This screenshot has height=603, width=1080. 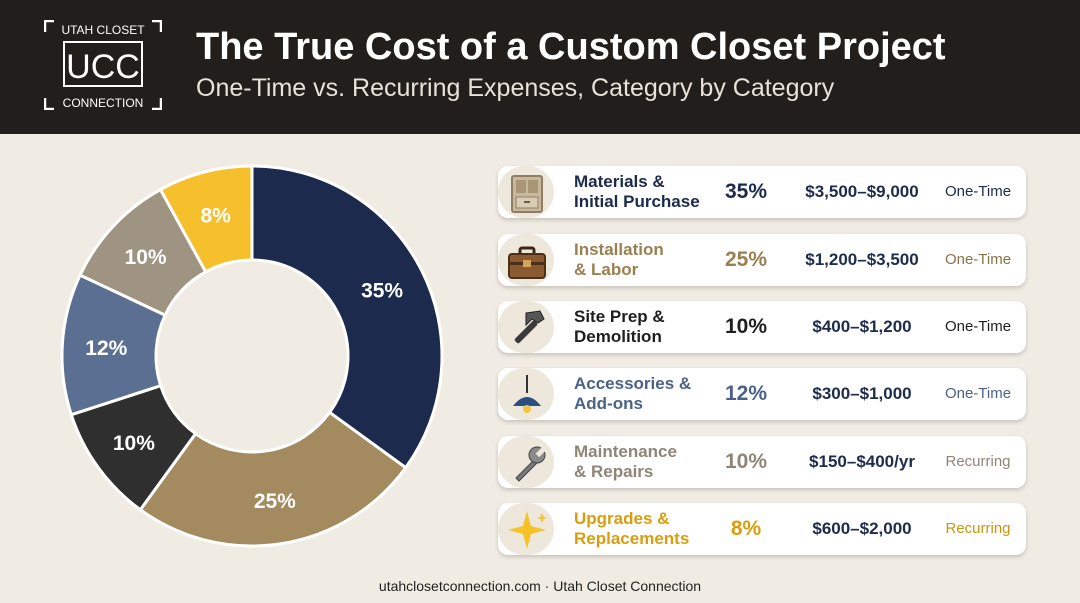 I want to click on row-label-line1: Materials &, so click(x=619, y=181).